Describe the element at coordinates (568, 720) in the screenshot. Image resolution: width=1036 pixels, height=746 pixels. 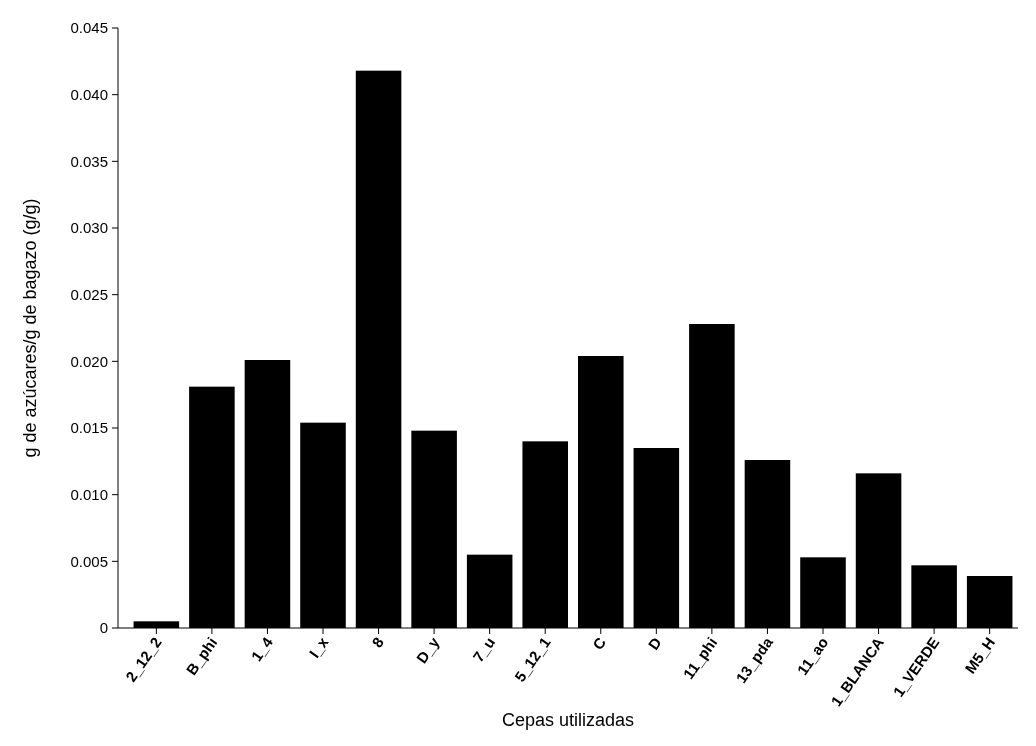
I see `x-axis-title: Cepas utilizadas` at that location.